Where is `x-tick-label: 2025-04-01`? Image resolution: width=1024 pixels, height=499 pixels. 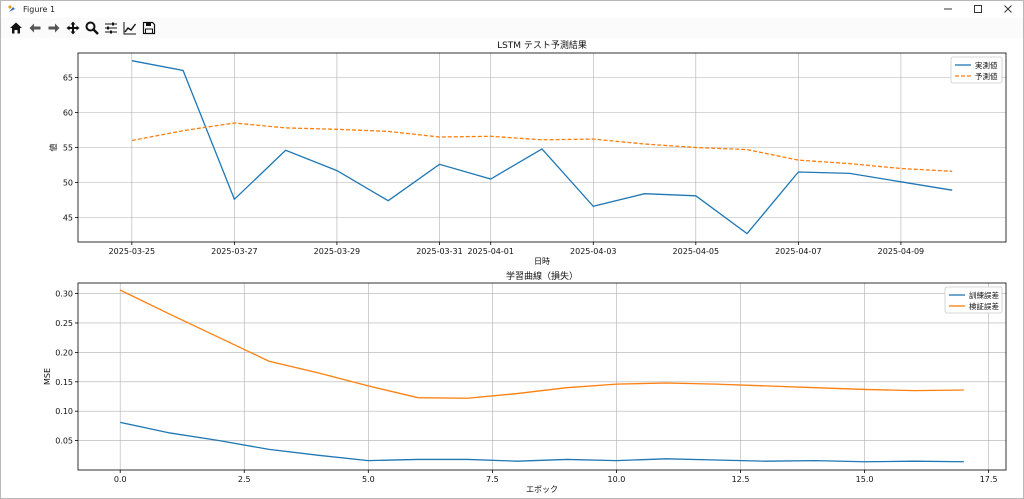 x-tick-label: 2025-04-01 is located at coordinates (490, 251).